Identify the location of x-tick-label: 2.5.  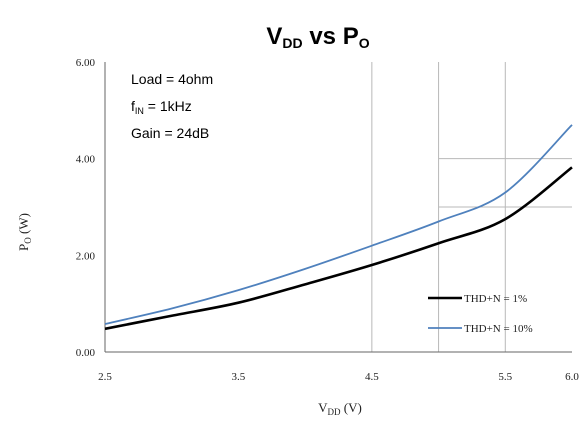
(105, 377).